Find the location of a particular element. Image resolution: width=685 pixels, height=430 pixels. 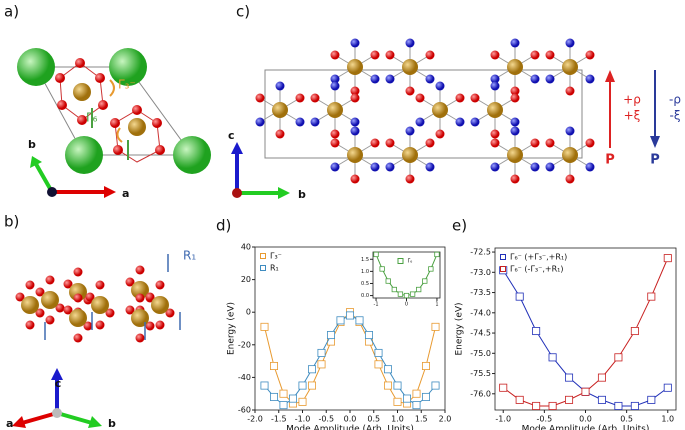

y-tick-label: -74.0 is located at coordinates (480, 312).